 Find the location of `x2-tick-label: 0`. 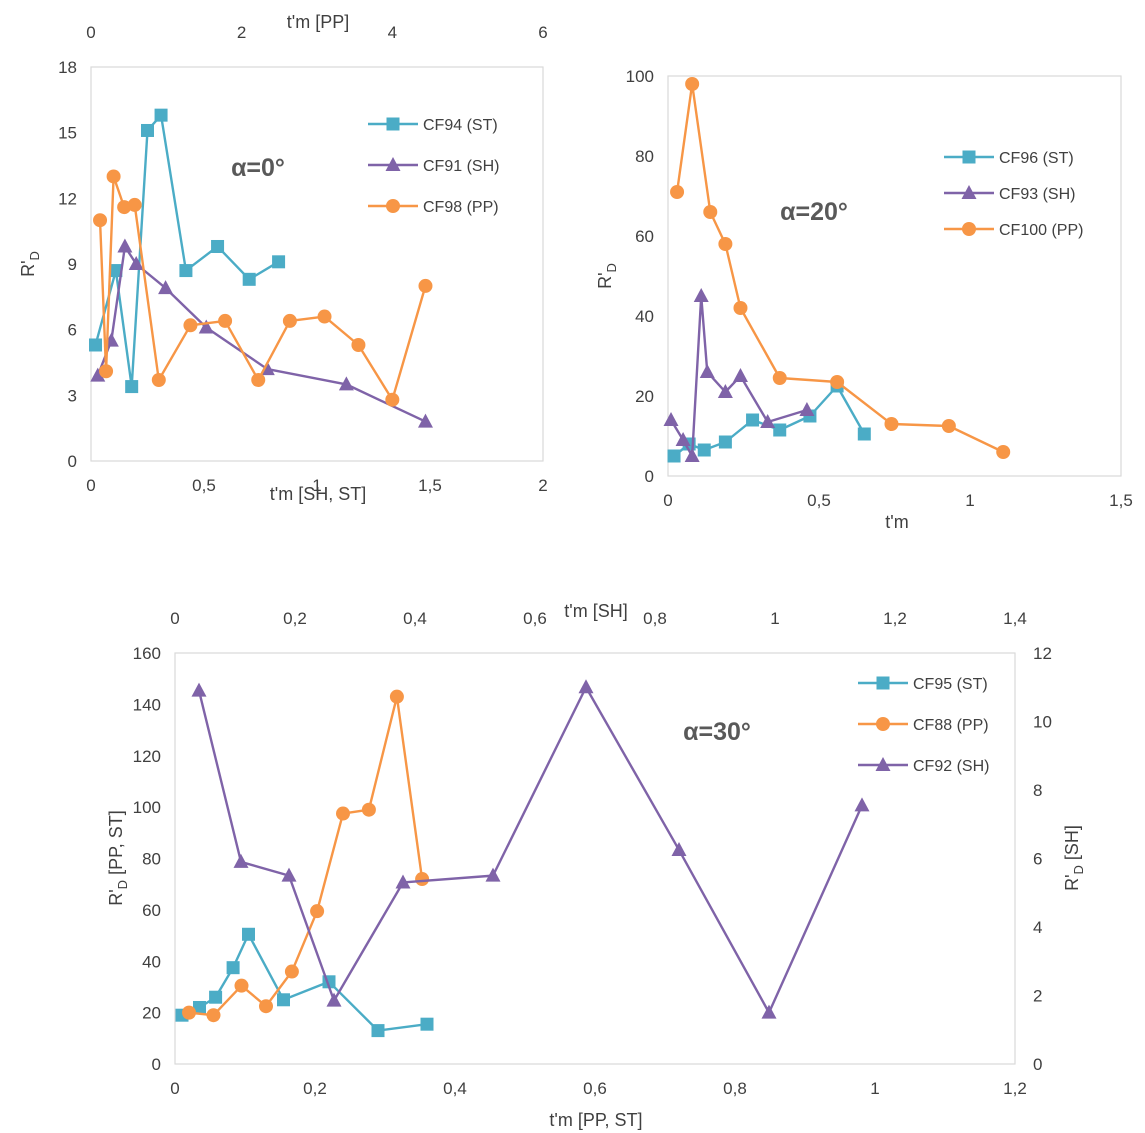

x2-tick-label: 0 is located at coordinates (90, 32).